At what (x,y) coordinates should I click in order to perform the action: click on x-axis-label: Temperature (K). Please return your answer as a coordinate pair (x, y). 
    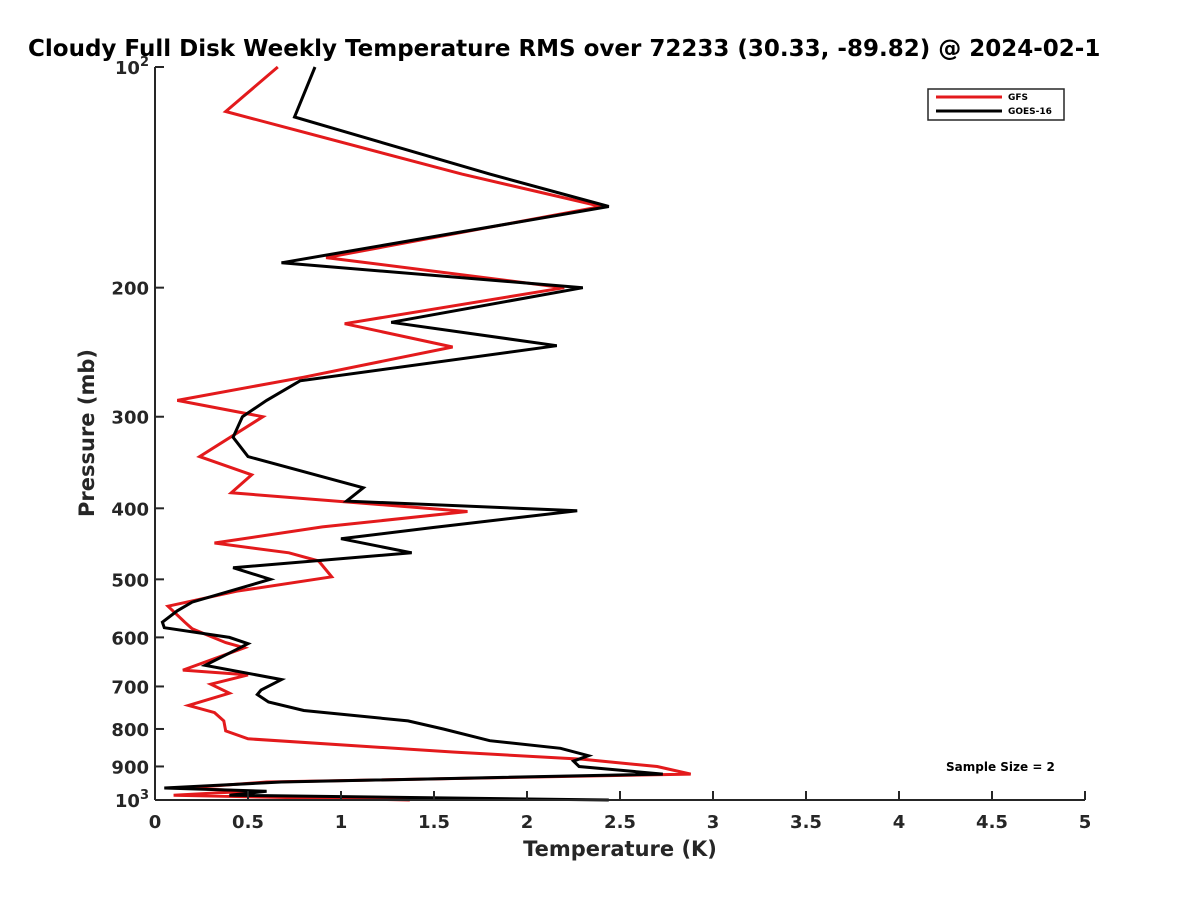
    Looking at the image, I should click on (620, 849).